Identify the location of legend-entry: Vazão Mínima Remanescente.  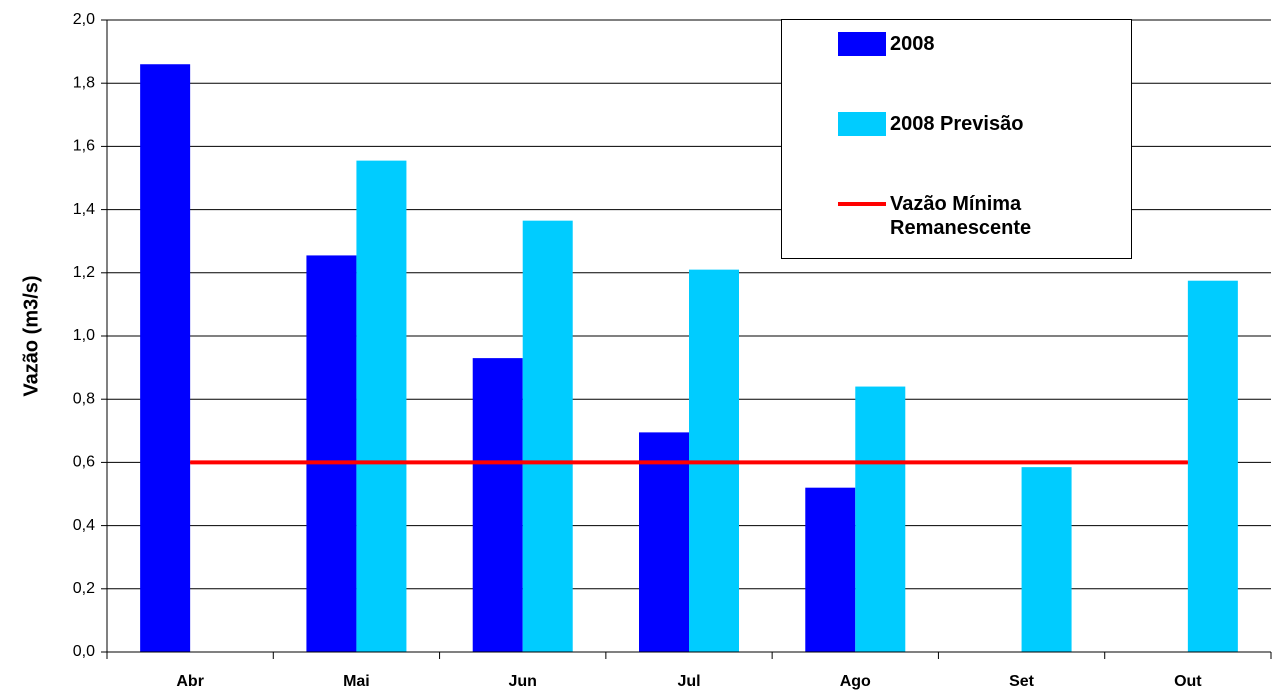
(944, 216).